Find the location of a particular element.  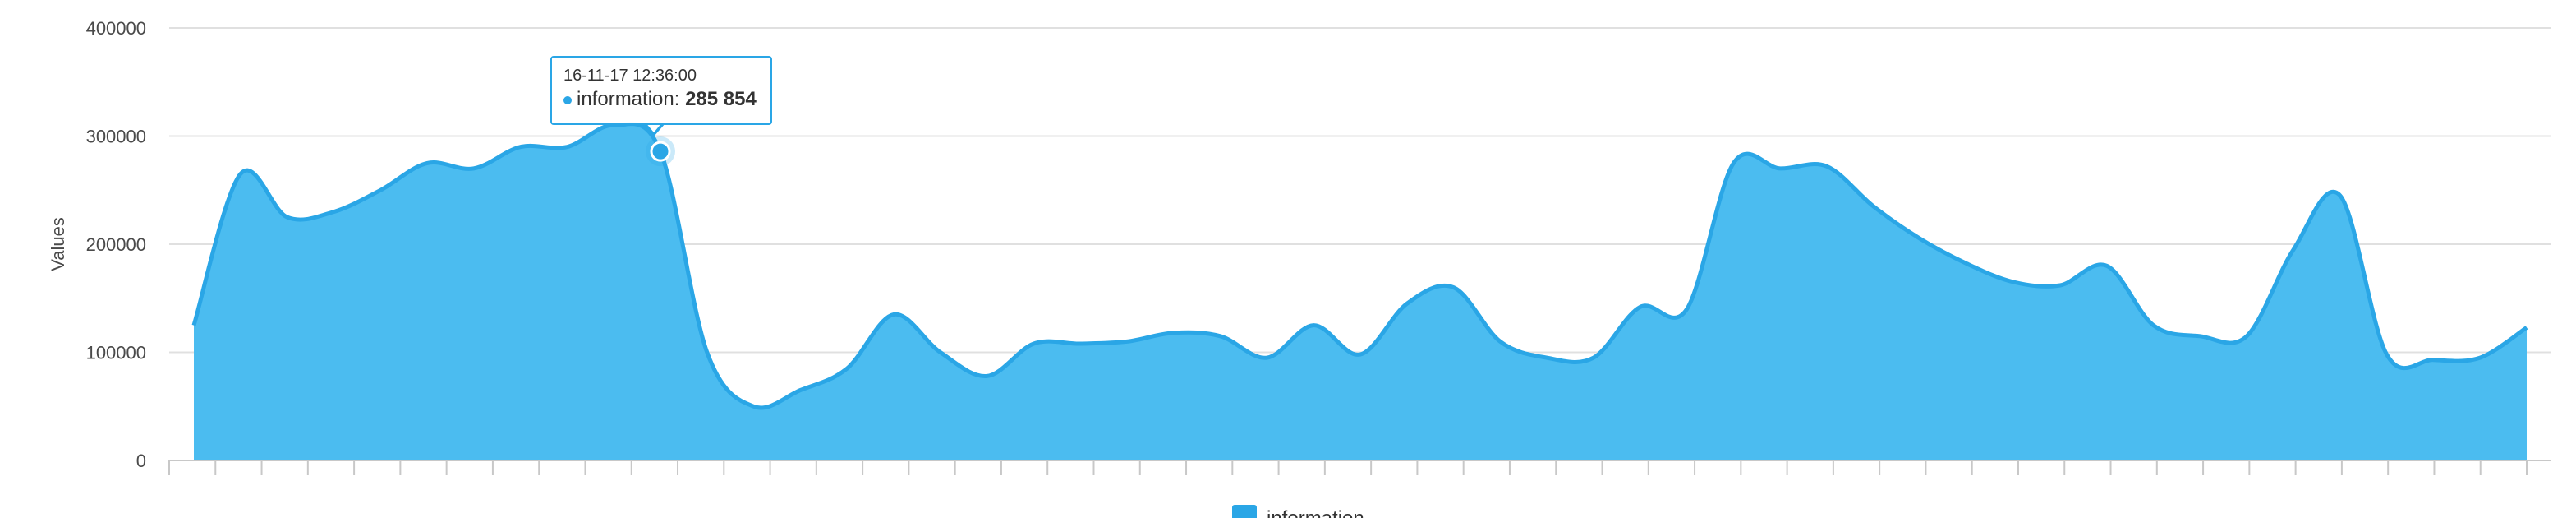

y-axis-labels: 0 100000 200000 300000 400000 is located at coordinates (116, 244).